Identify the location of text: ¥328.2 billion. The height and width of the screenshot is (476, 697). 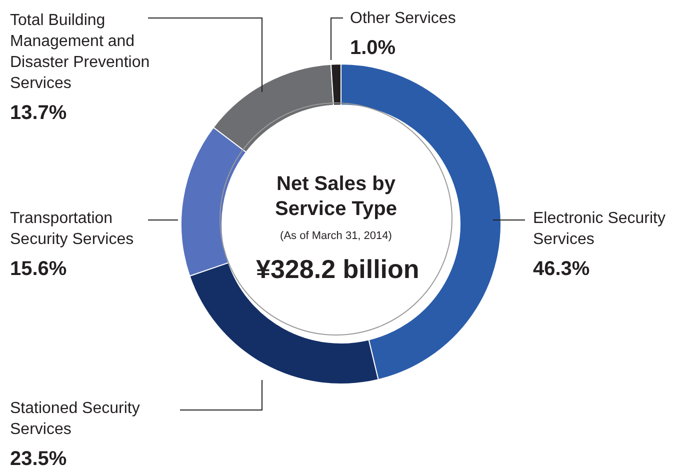
(338, 269).